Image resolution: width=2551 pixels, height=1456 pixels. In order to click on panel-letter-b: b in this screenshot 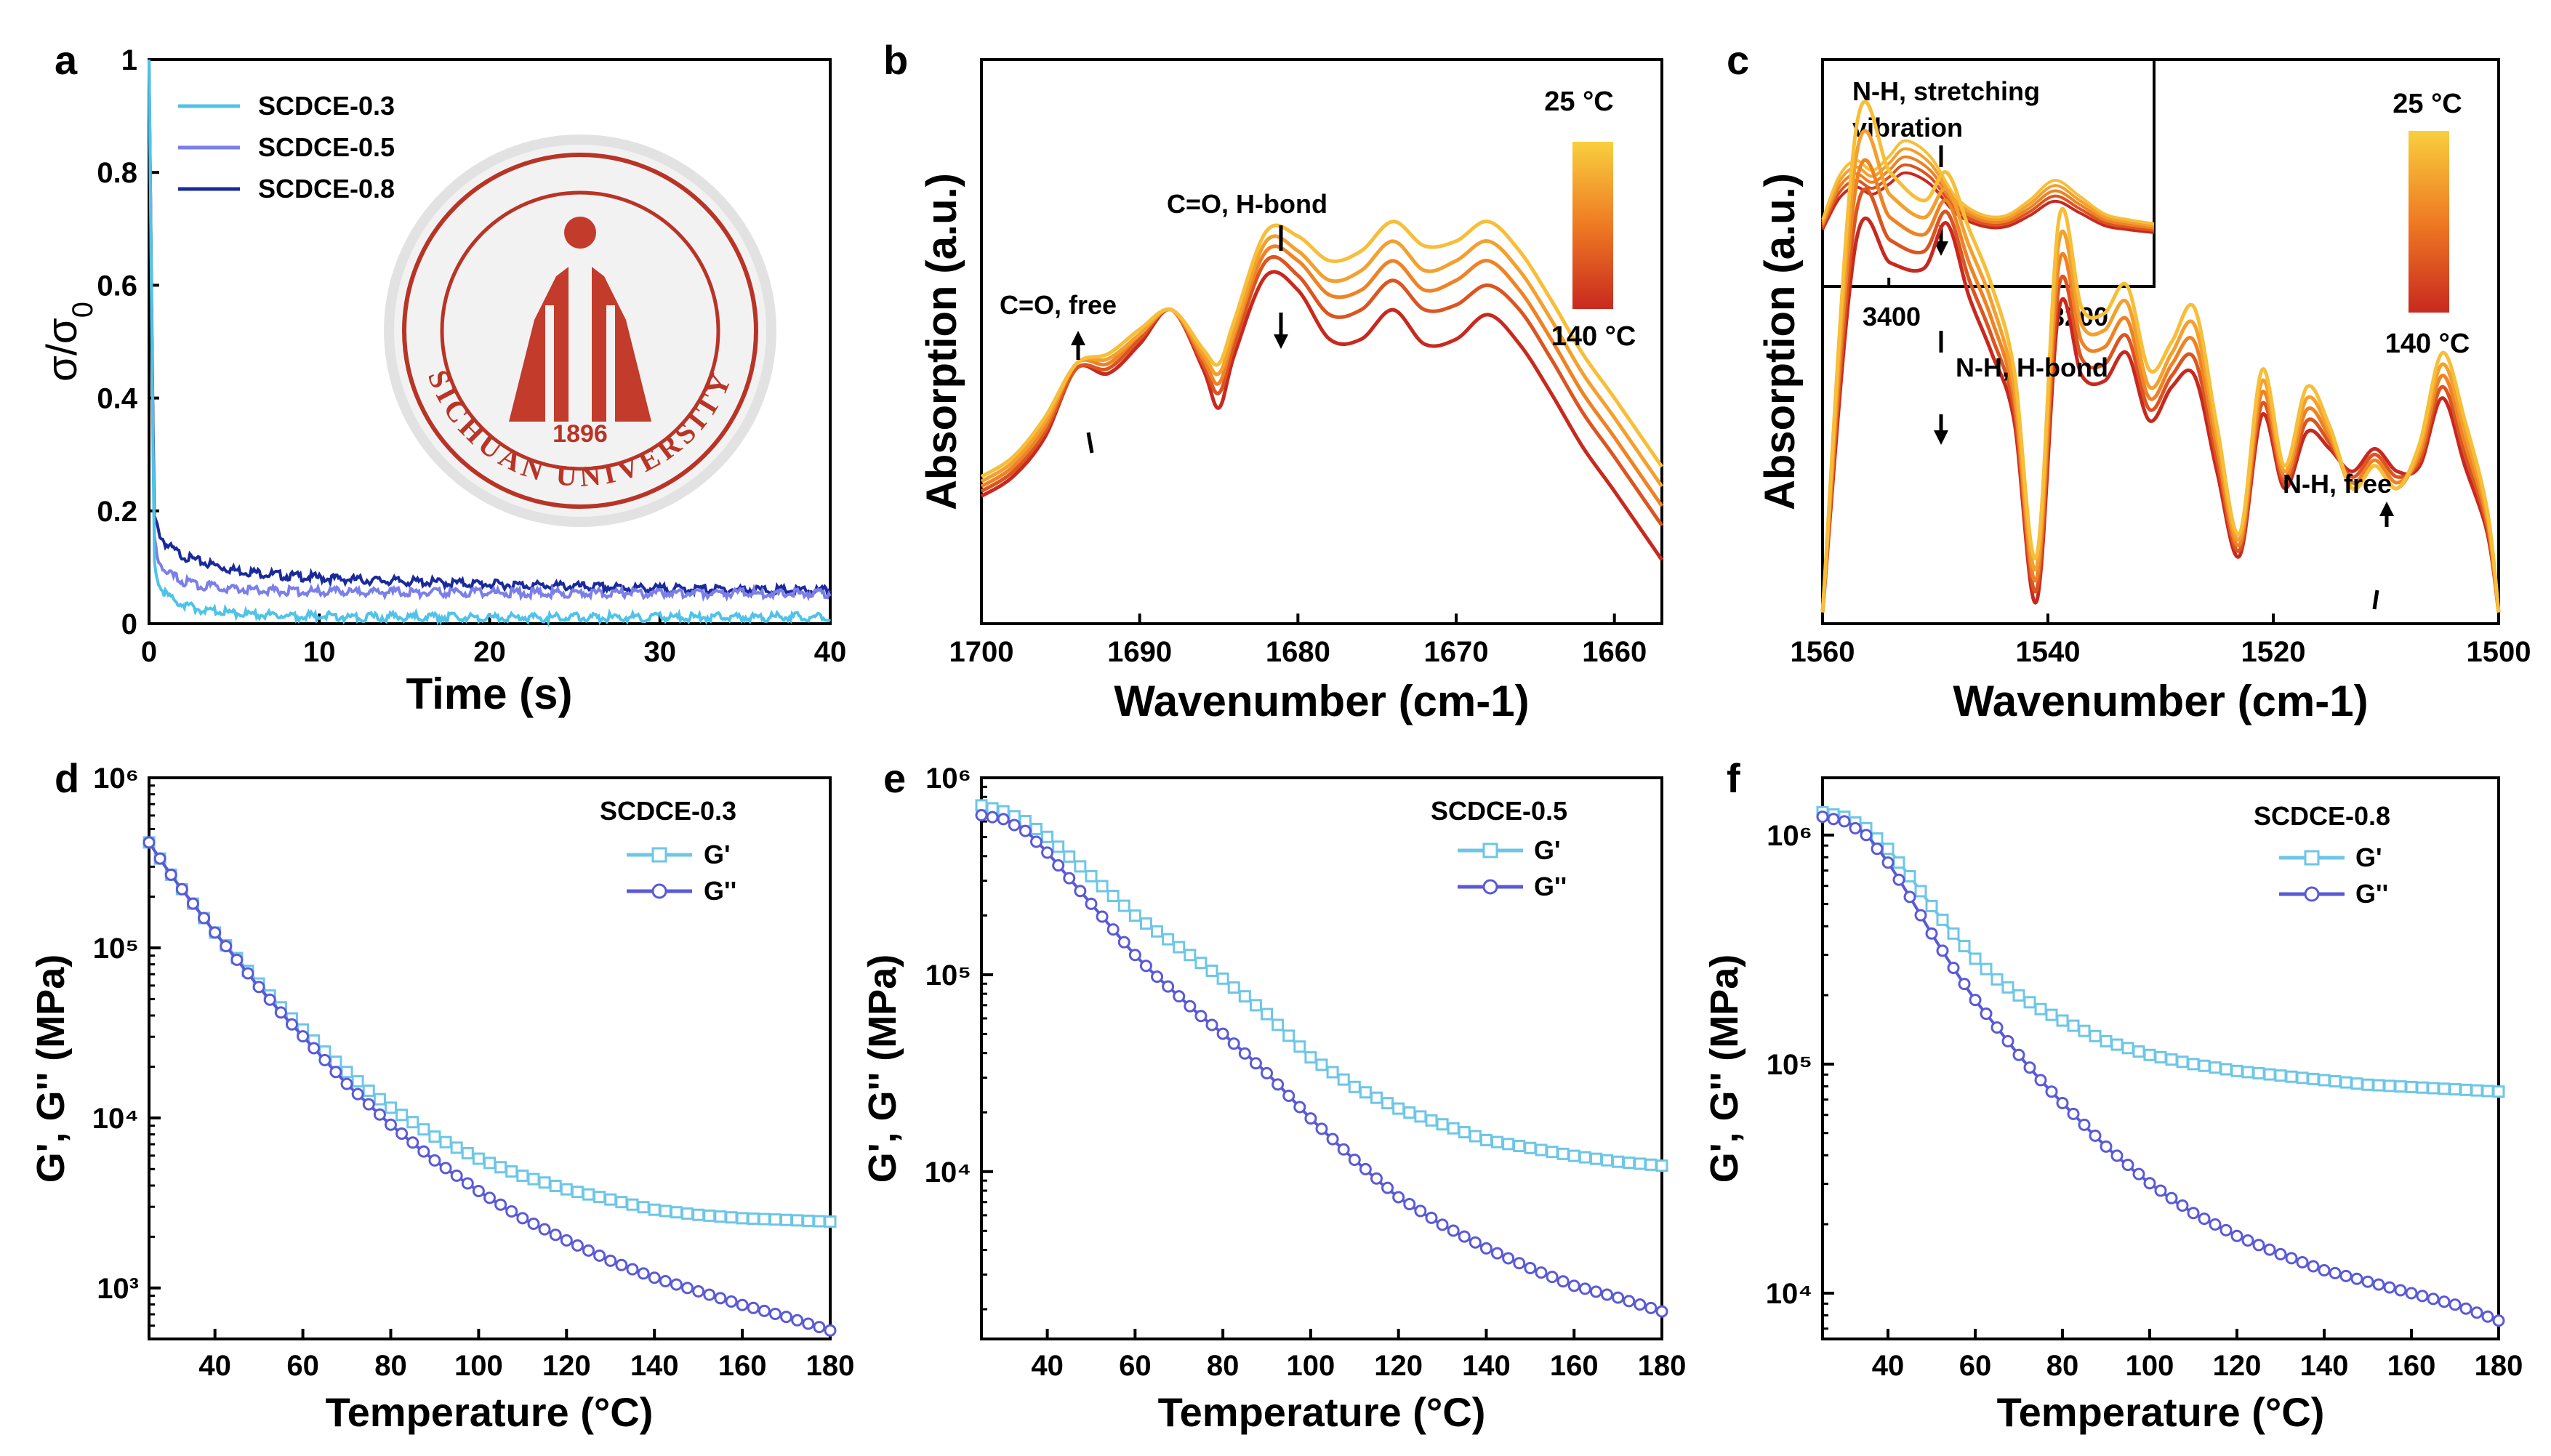, I will do `click(895, 60)`.